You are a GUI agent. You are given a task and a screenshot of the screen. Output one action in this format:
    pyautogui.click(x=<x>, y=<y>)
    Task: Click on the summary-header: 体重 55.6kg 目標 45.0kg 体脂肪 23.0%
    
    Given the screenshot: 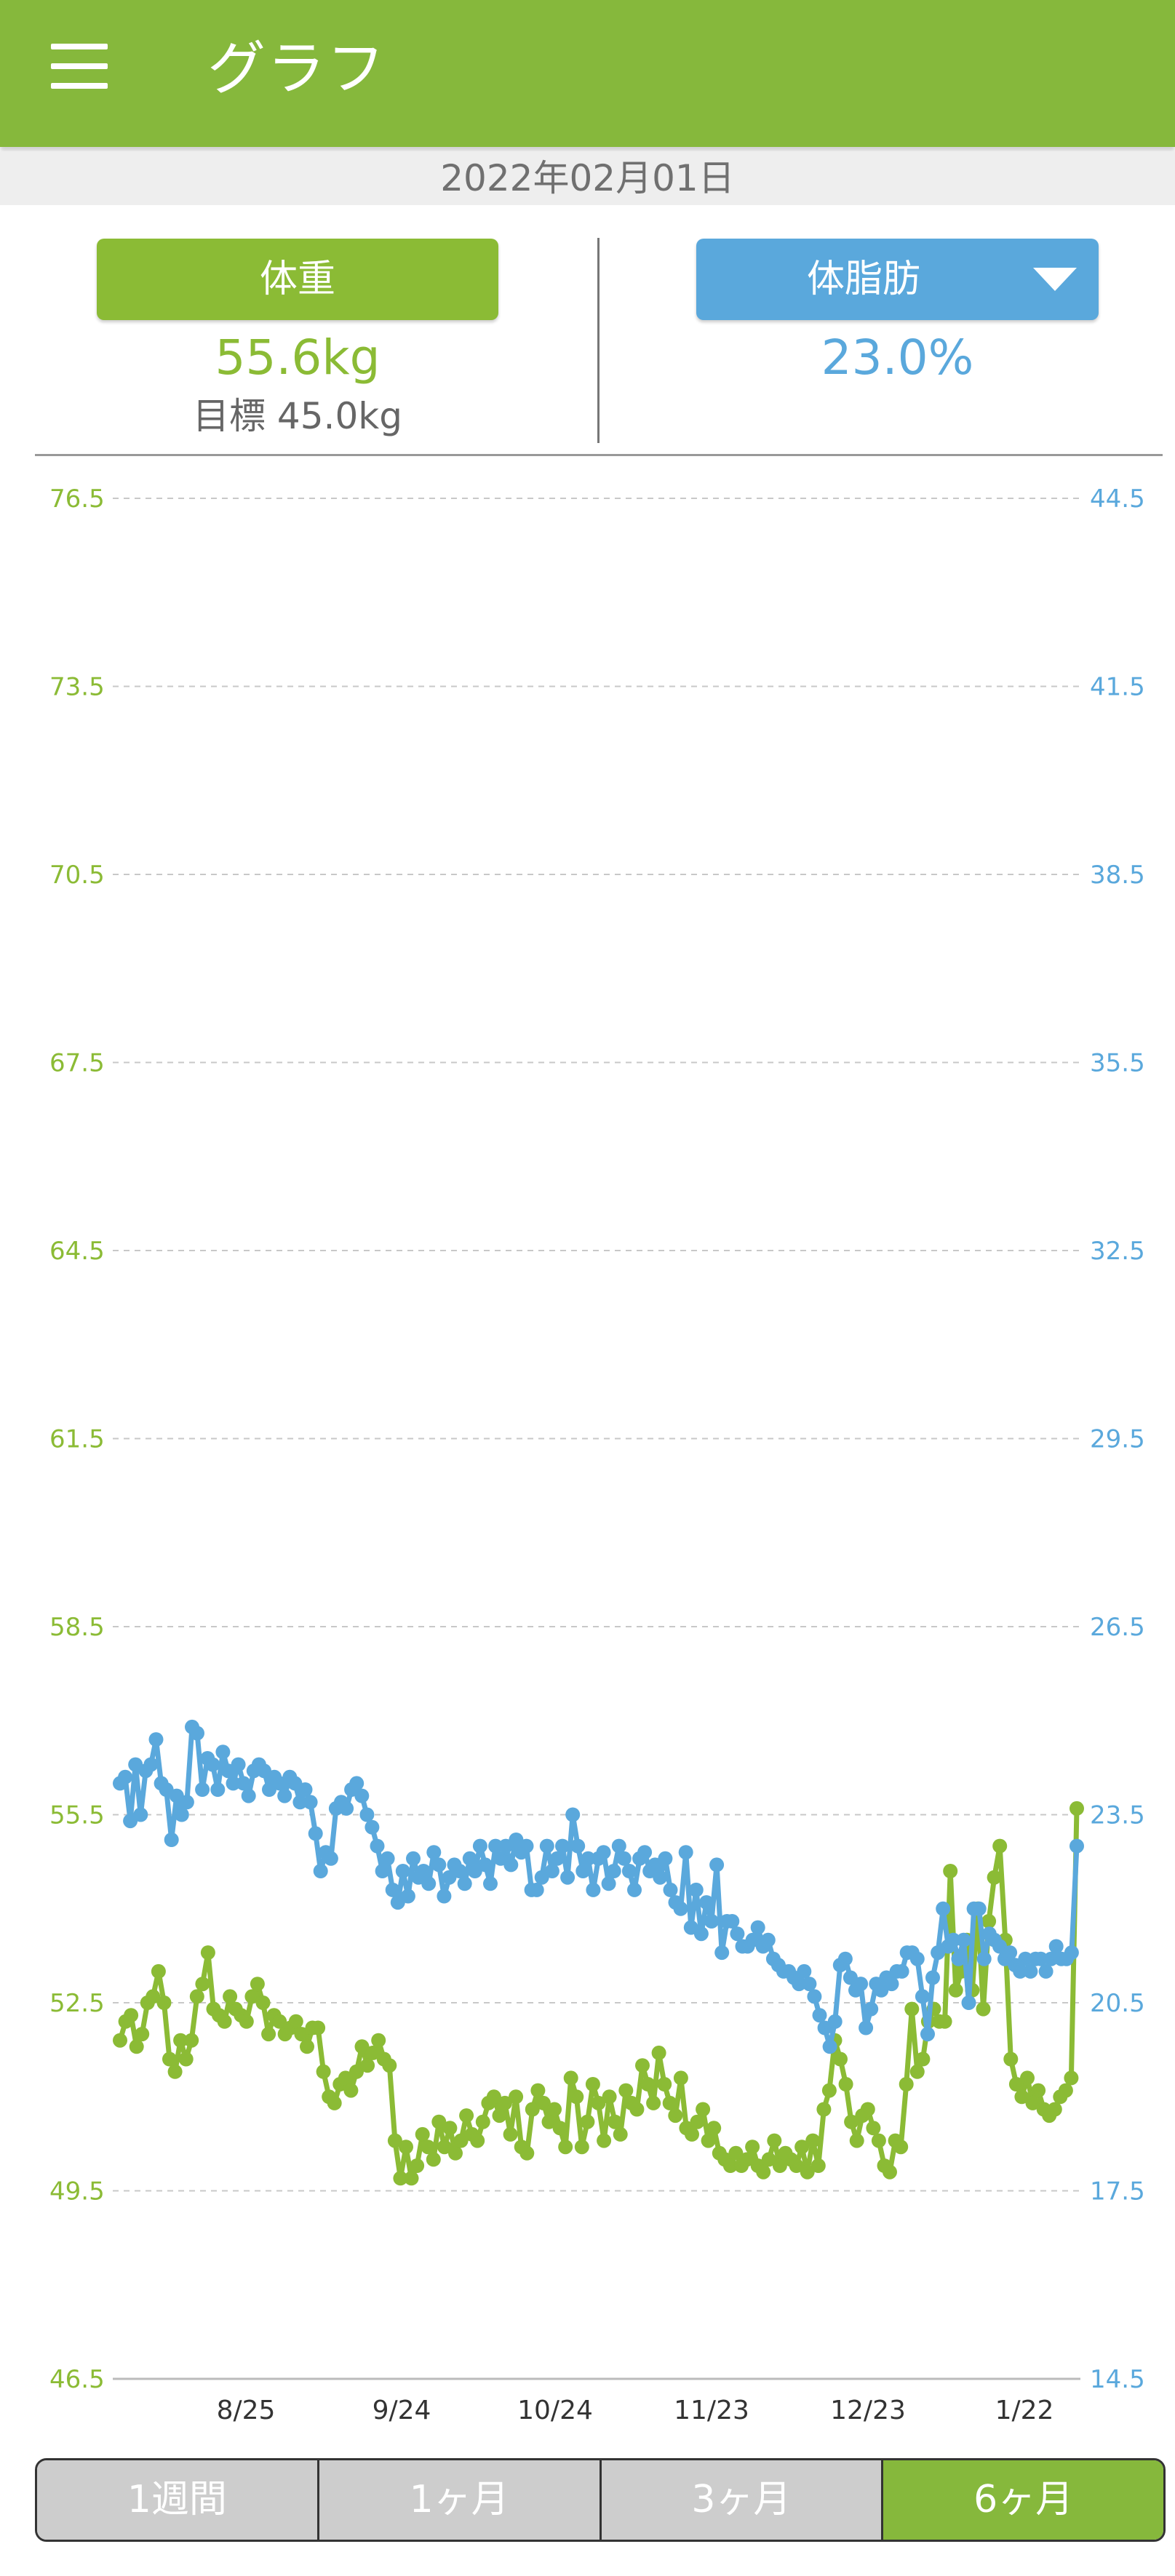 What is the action you would take?
    pyautogui.click(x=587, y=331)
    